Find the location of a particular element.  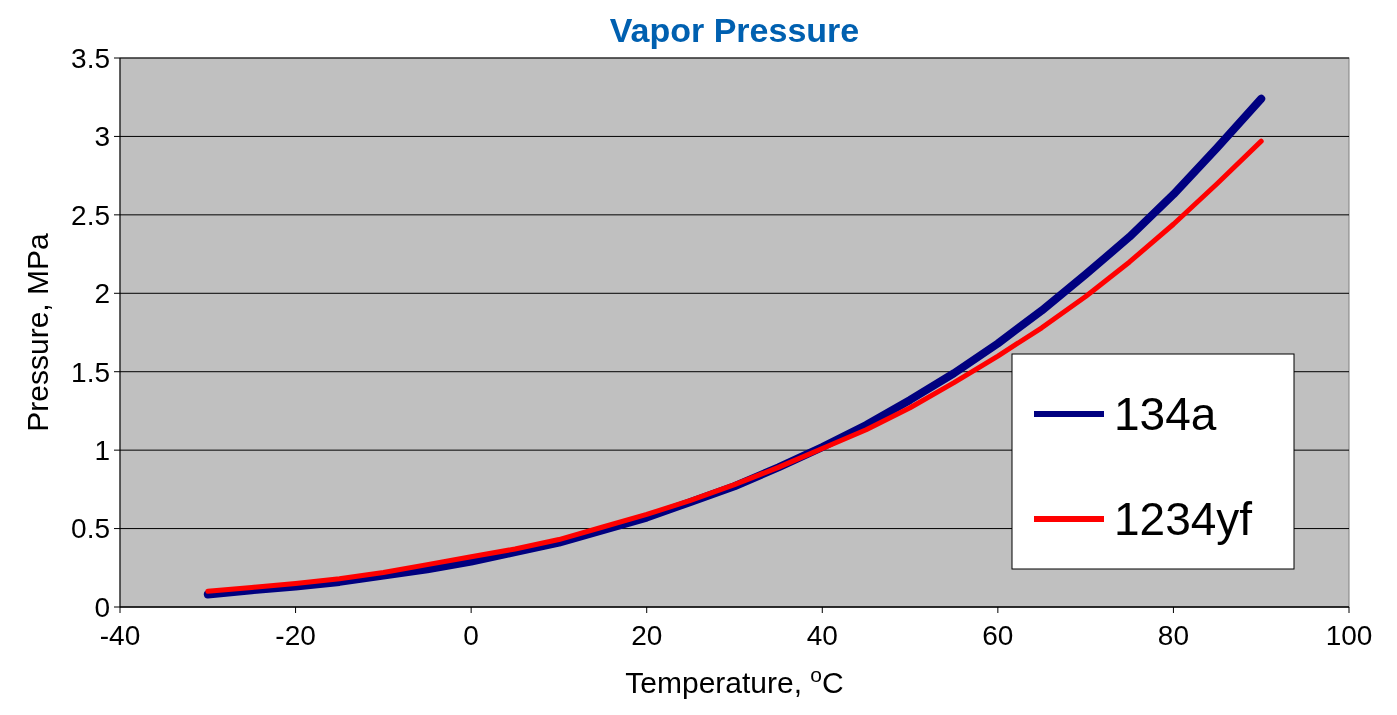

legend-label: 134a is located at coordinates (1165, 414).